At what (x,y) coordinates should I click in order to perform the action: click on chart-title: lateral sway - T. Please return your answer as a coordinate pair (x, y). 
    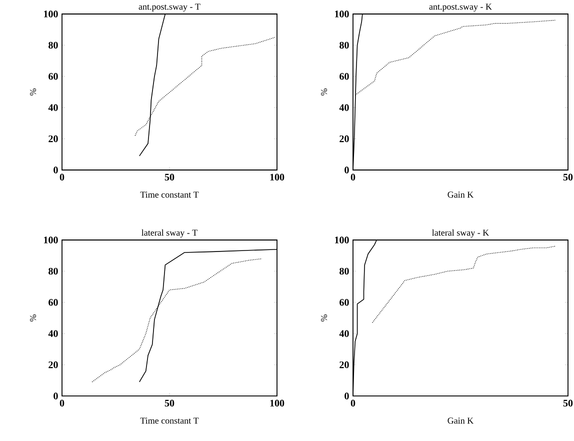
    Looking at the image, I should click on (170, 233).